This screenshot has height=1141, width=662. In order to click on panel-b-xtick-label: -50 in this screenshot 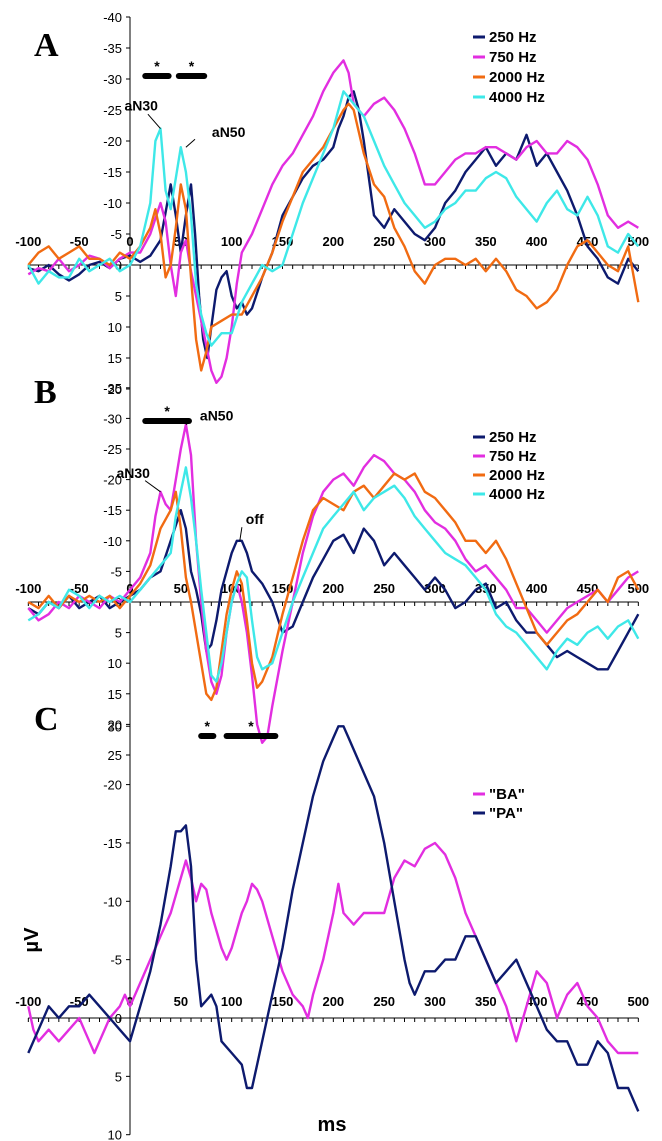, I will do `click(79, 588)`.